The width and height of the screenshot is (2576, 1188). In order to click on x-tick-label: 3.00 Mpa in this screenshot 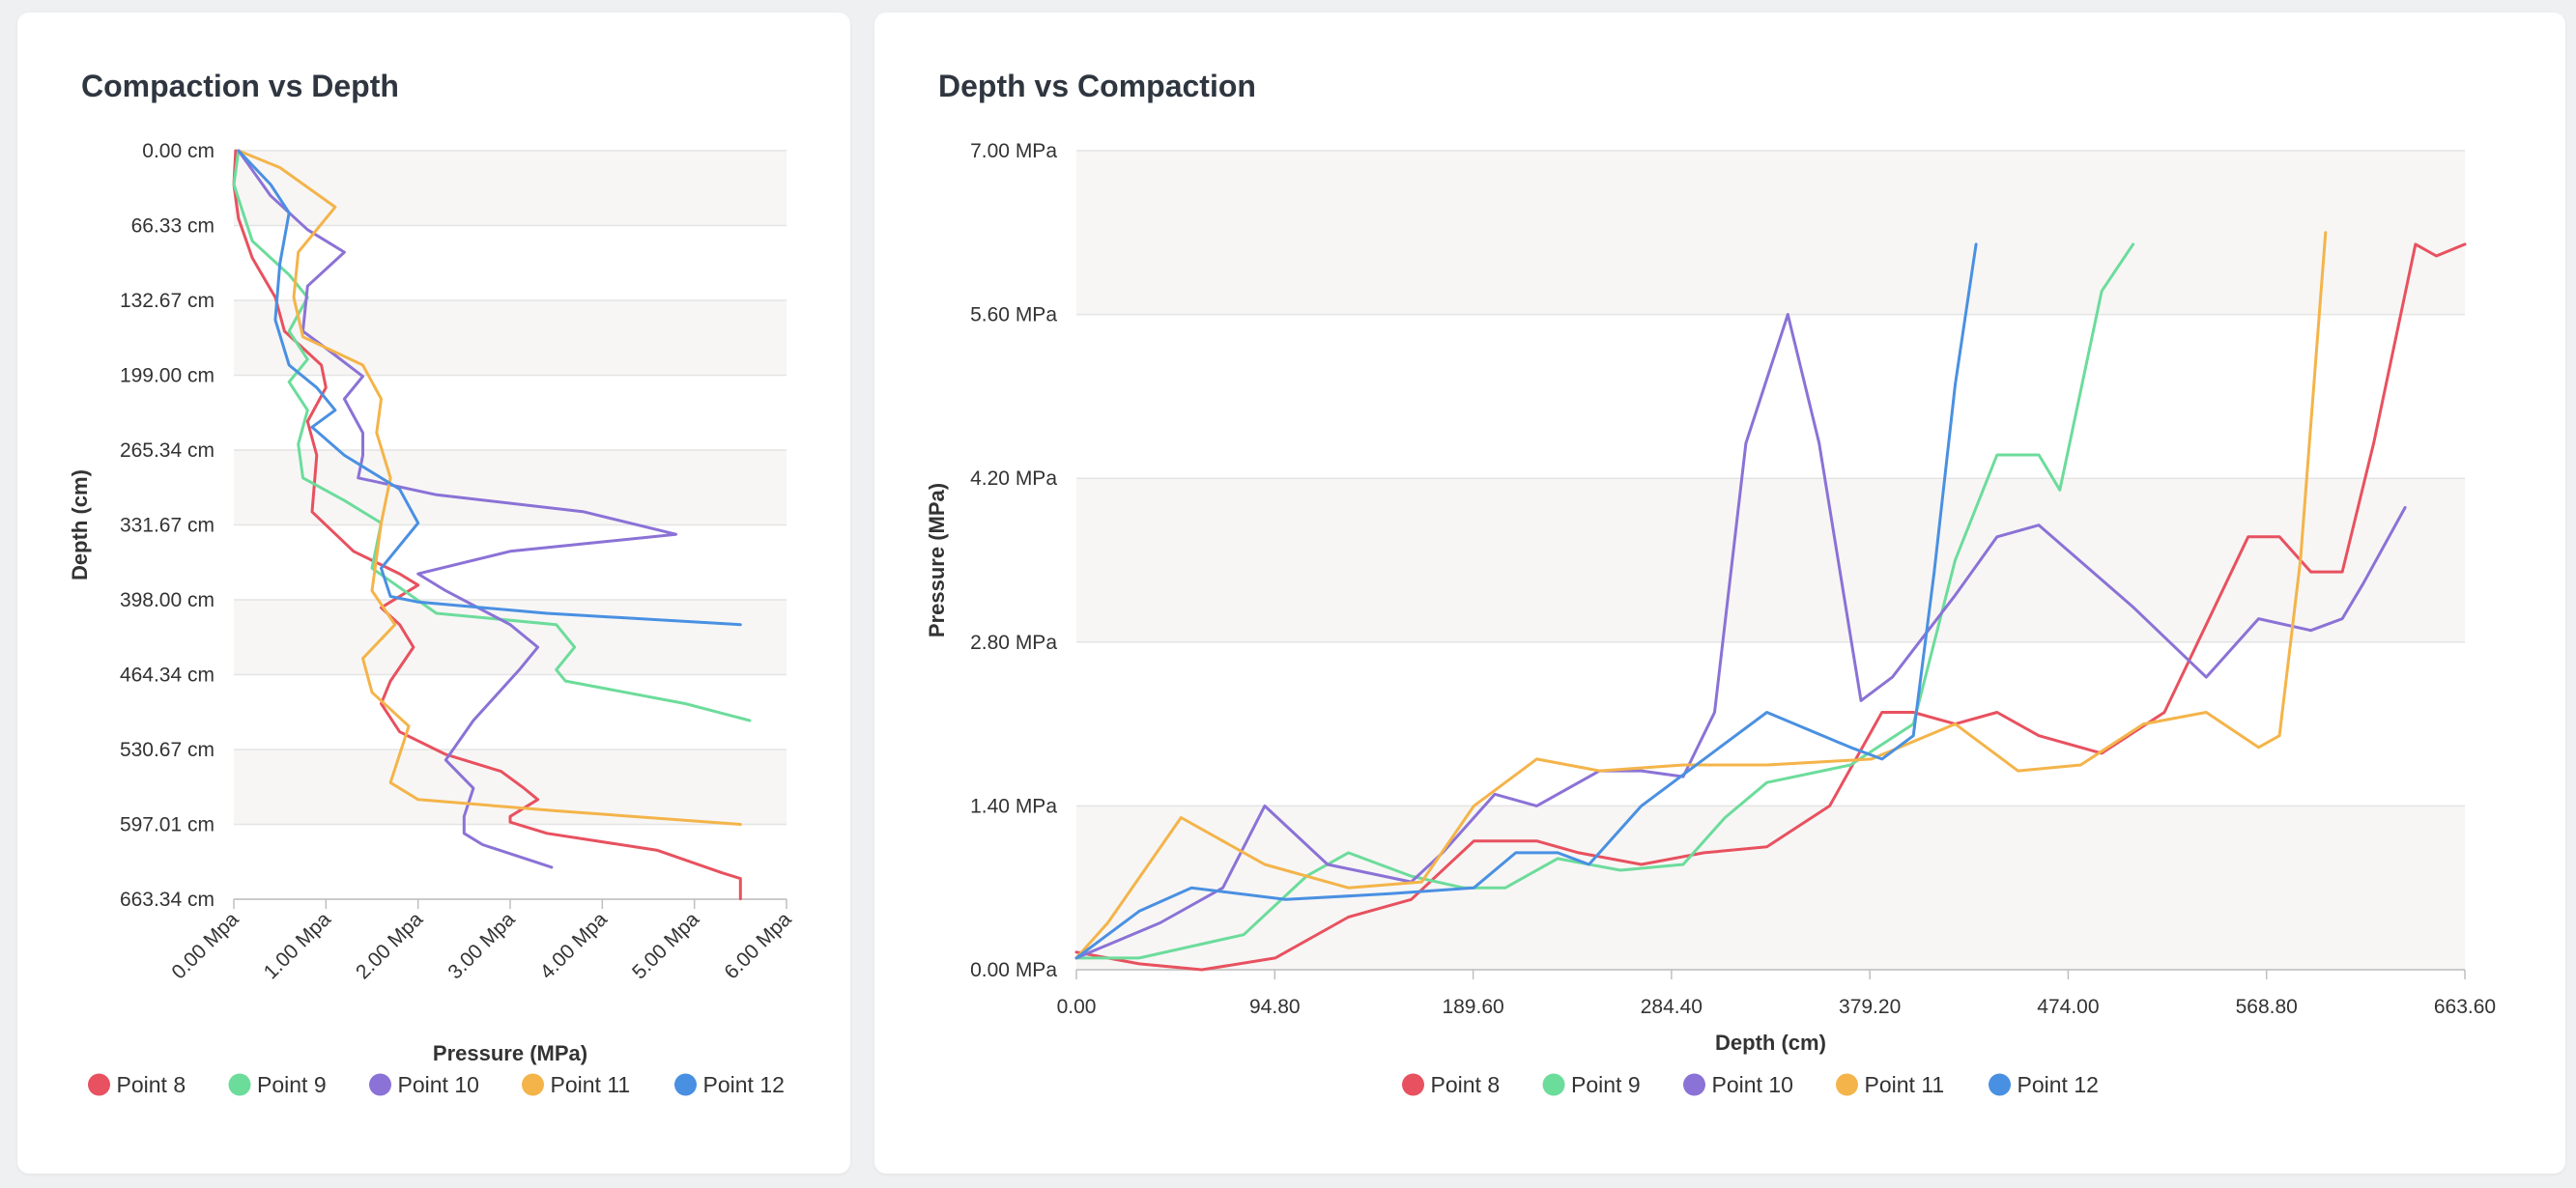, I will do `click(482, 945)`.